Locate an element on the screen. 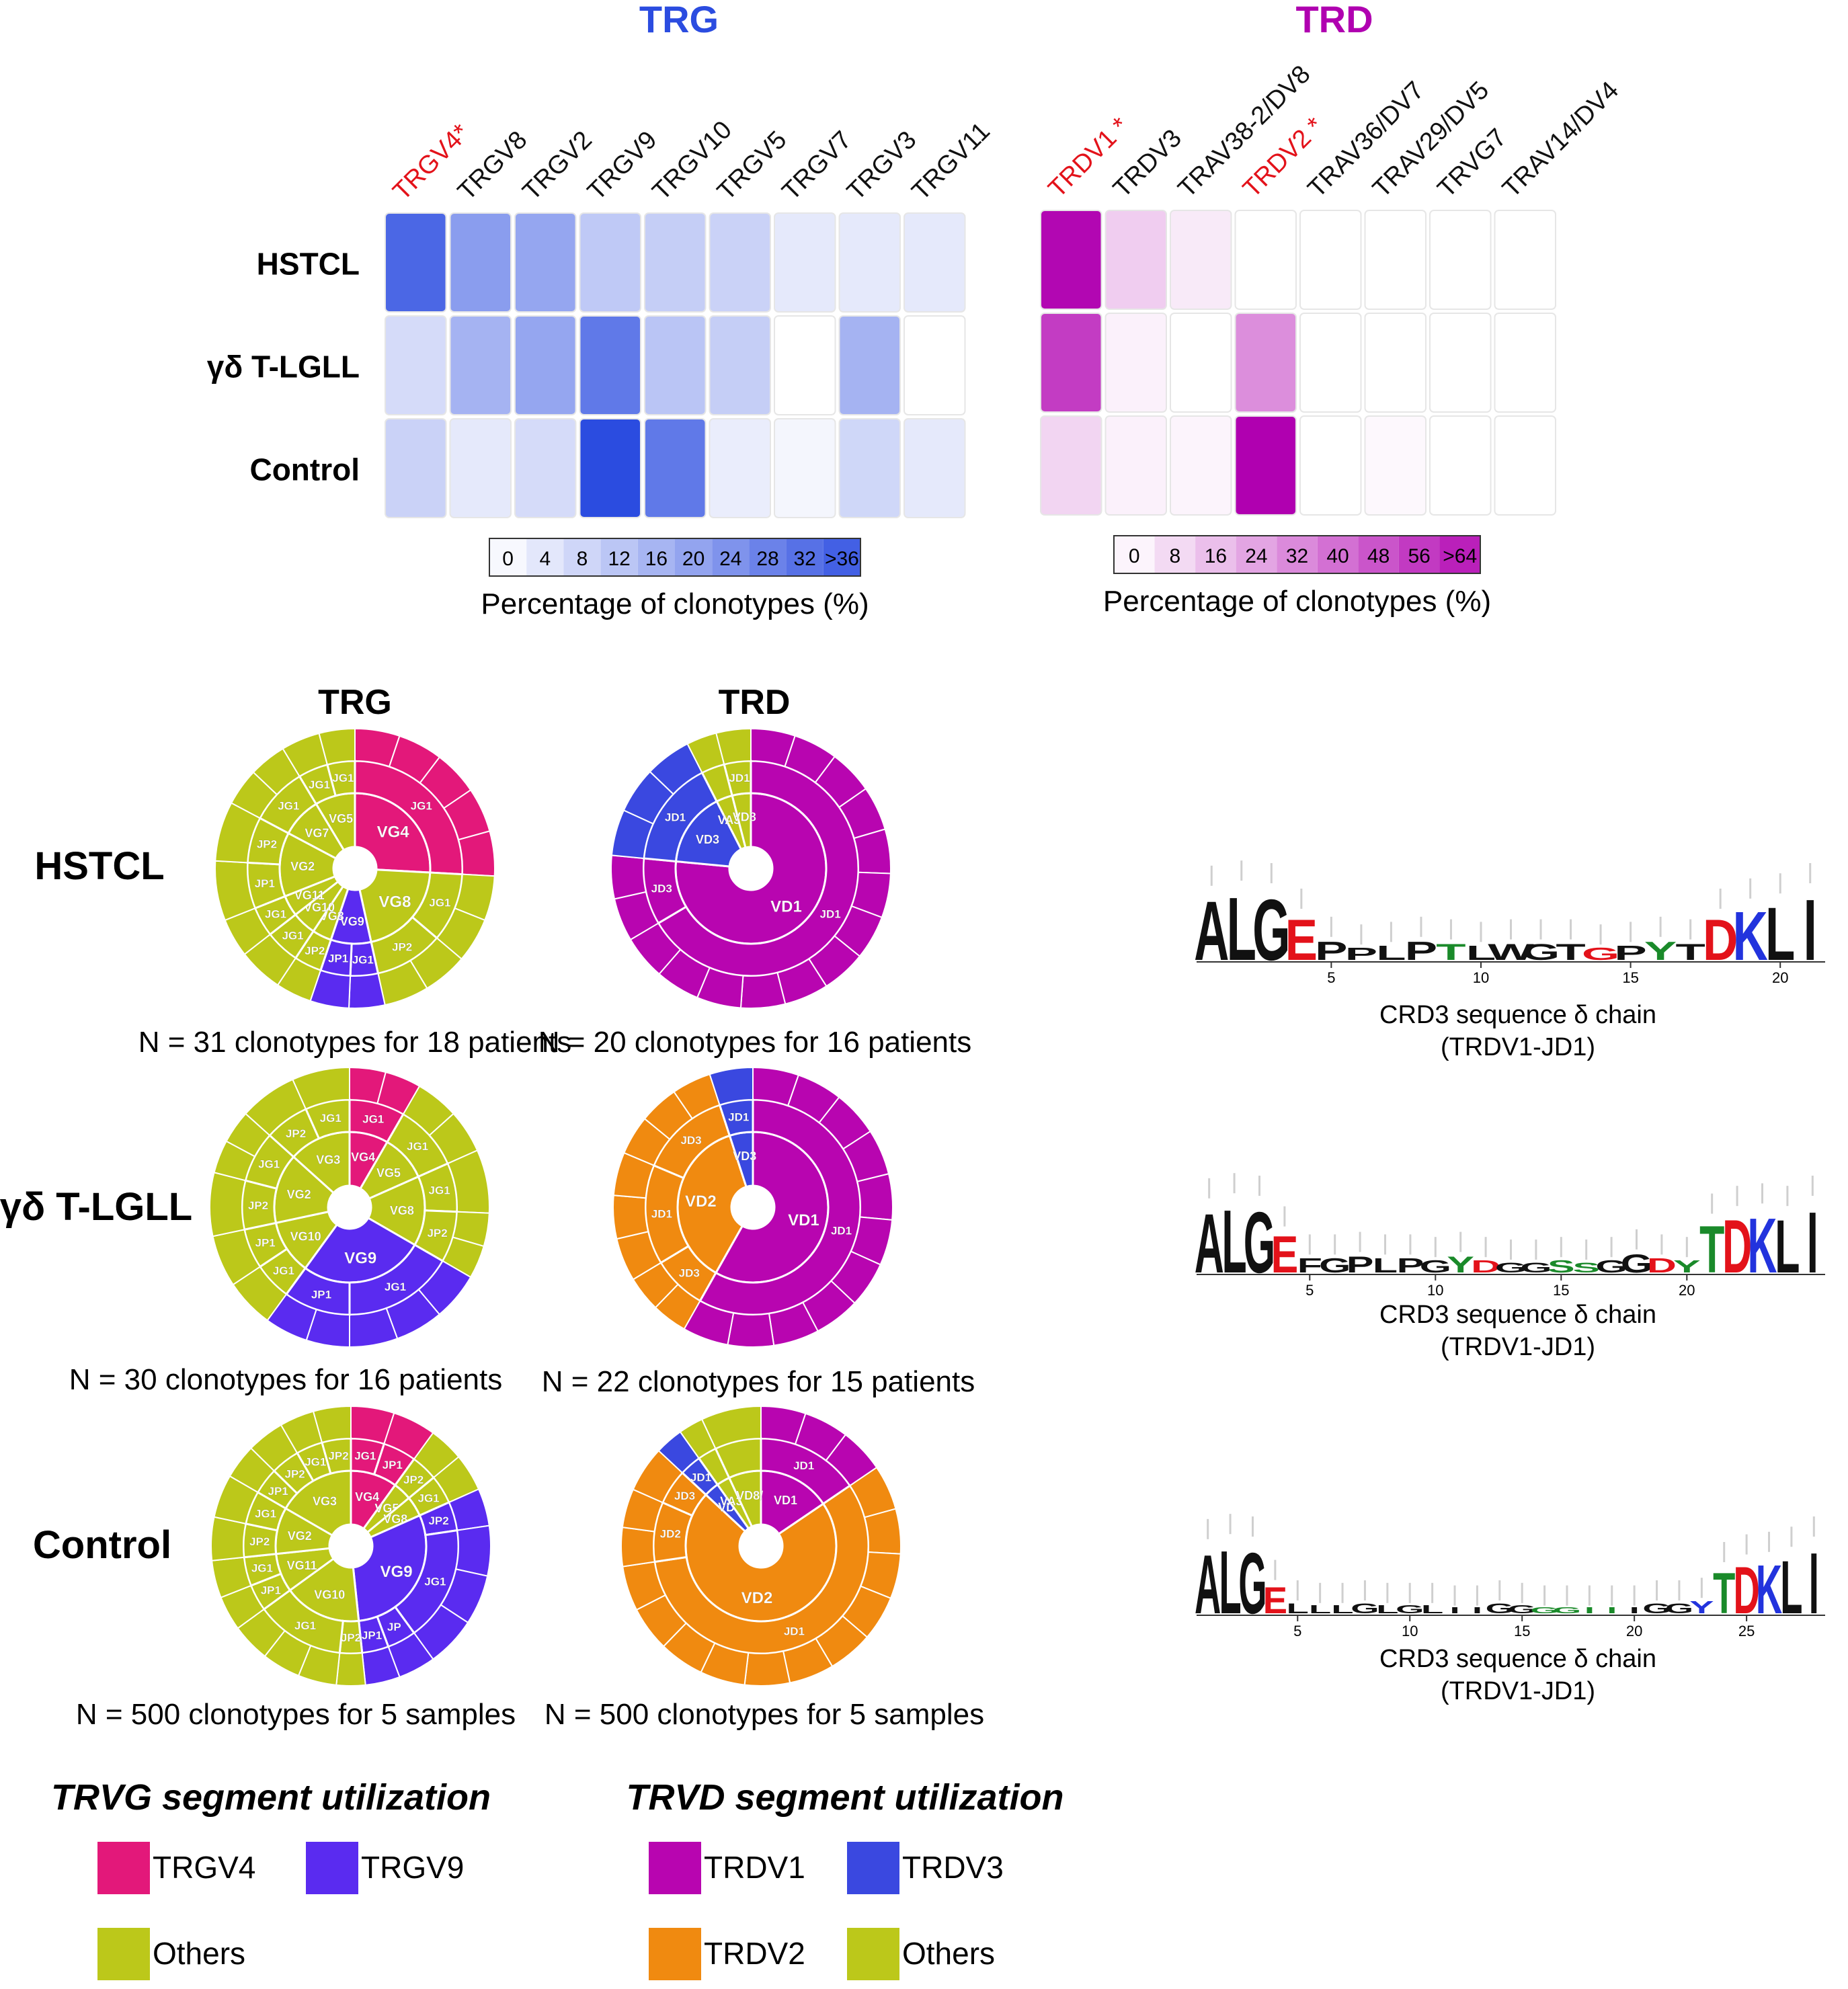 The width and height of the screenshot is (1848, 1989). segment-legend-swatch is located at coordinates (873, 1954).